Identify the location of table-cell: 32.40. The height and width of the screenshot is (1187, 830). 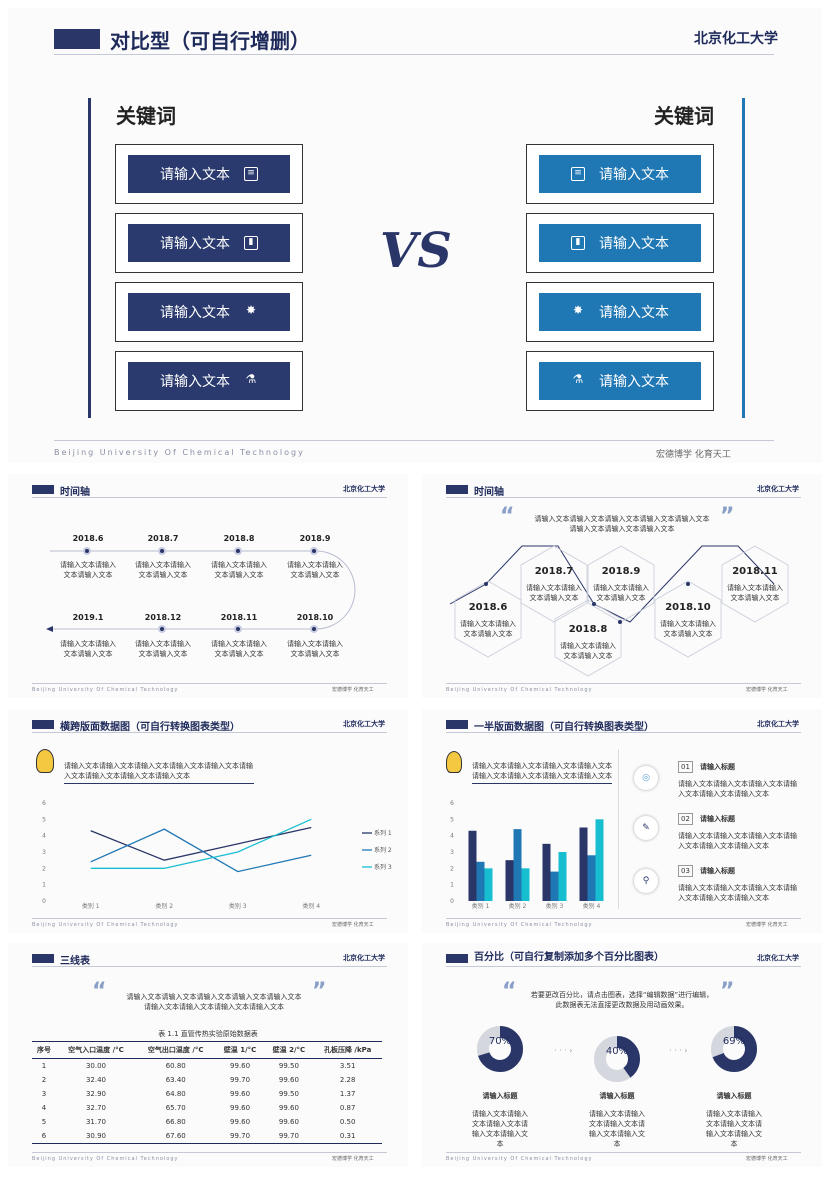
(95, 1080).